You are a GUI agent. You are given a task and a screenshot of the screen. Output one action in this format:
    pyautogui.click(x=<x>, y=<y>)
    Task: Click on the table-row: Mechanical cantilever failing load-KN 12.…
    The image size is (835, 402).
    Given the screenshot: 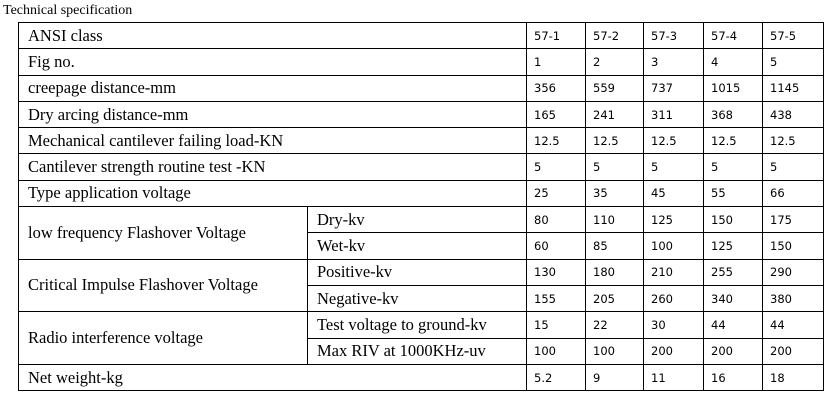 What is the action you would take?
    pyautogui.click(x=421, y=141)
    